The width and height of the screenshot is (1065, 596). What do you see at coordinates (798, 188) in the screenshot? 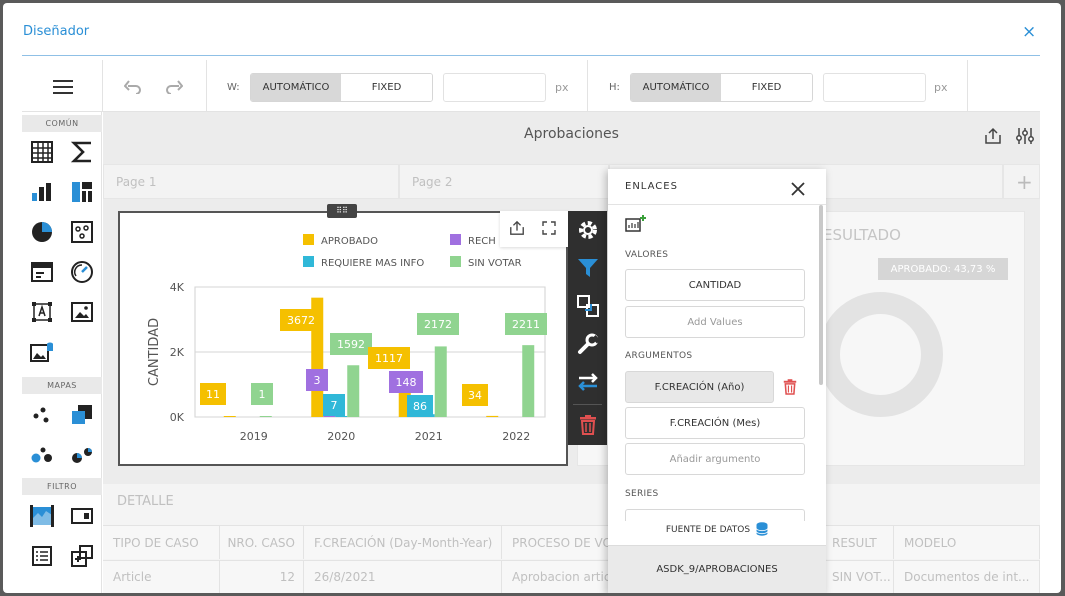
I see `close-icon` at bounding box center [798, 188].